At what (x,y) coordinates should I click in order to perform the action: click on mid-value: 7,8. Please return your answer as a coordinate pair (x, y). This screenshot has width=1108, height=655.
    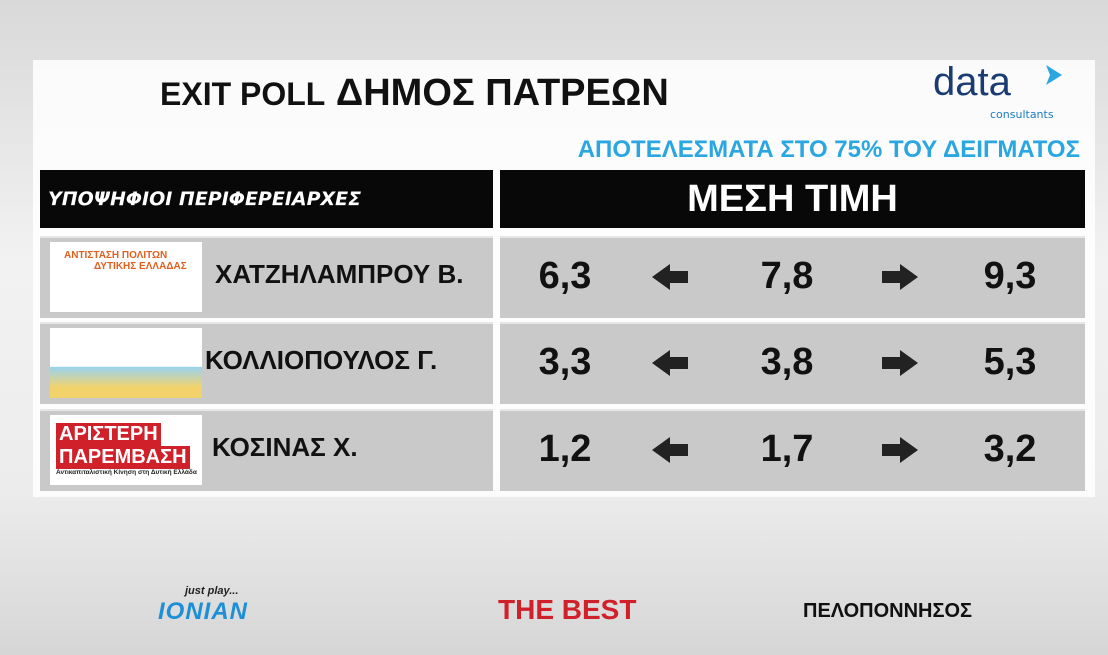
    Looking at the image, I should click on (787, 276).